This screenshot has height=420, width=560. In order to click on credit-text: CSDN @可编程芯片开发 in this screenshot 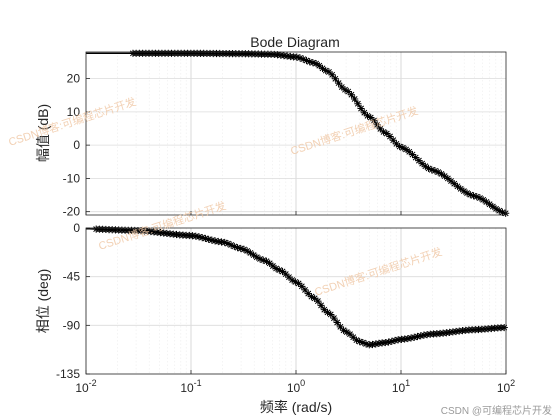, I will do `click(496, 410)`.